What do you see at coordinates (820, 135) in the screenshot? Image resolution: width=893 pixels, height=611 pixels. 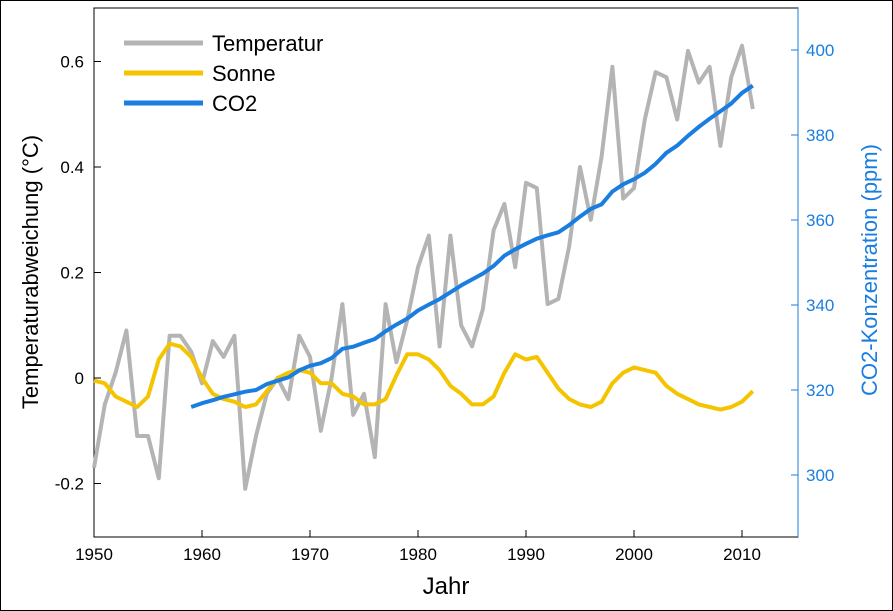 I see `y-right-tick-label: 380` at bounding box center [820, 135].